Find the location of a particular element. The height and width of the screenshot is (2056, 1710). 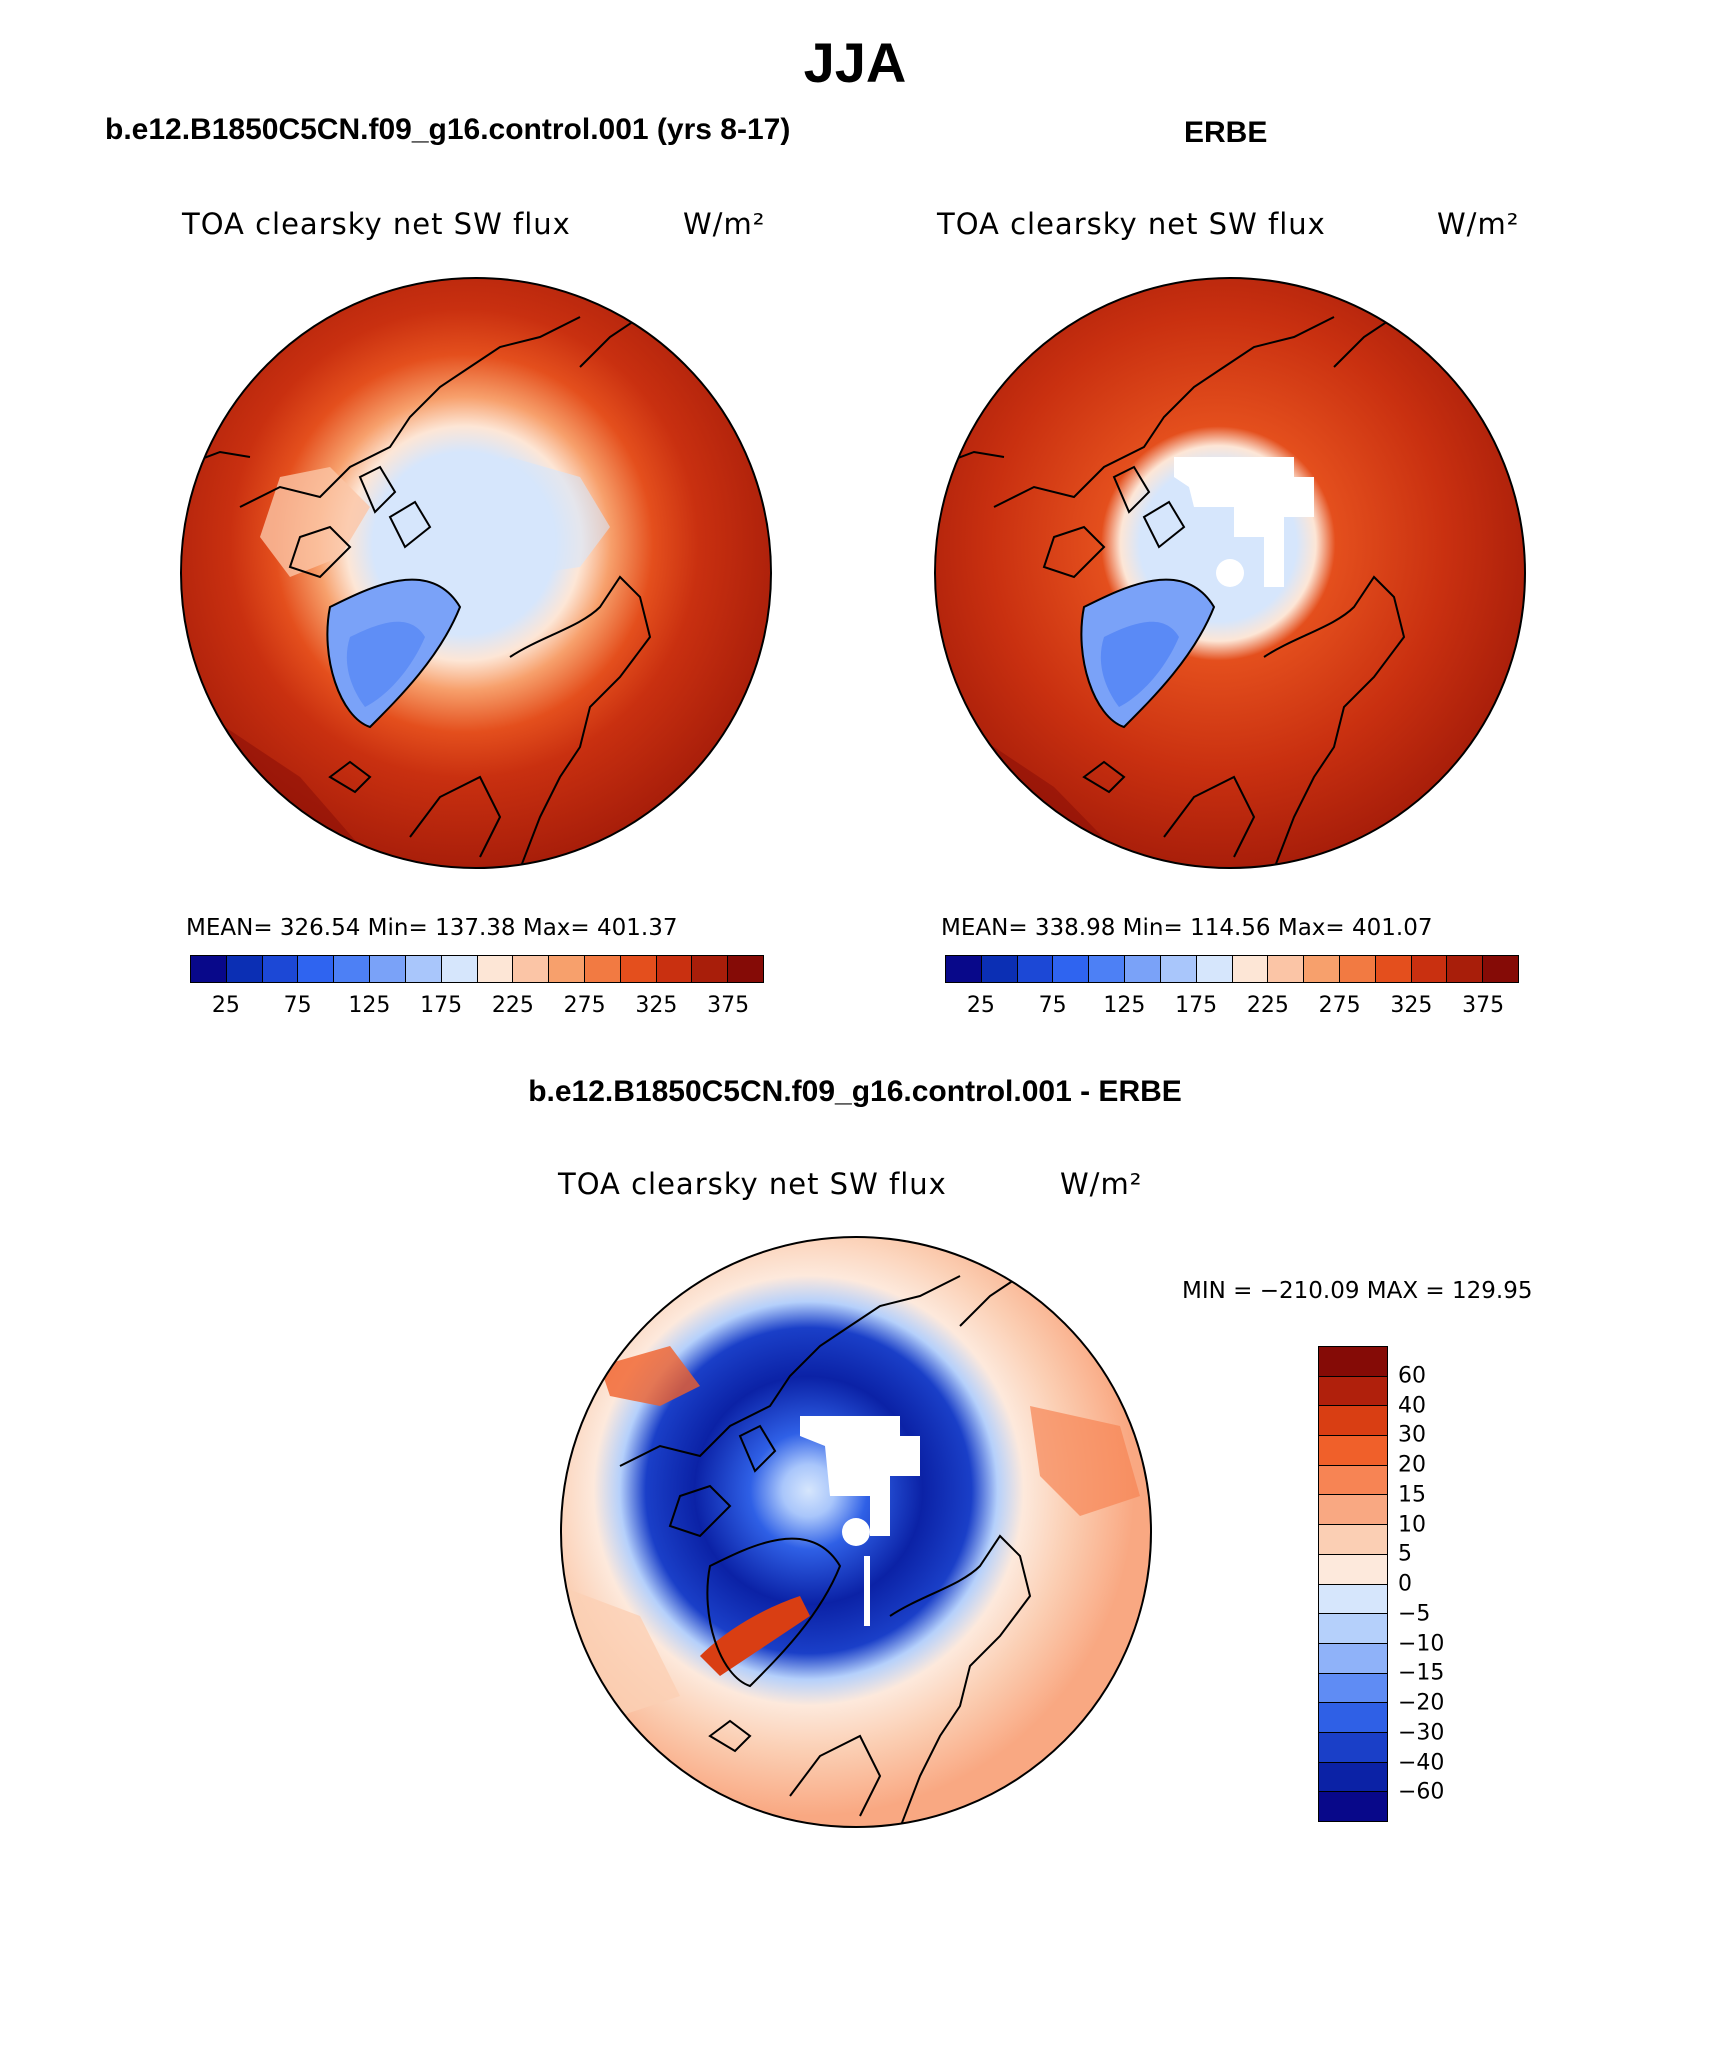

colorbar-tick-label: 30 is located at coordinates (1412, 1435).